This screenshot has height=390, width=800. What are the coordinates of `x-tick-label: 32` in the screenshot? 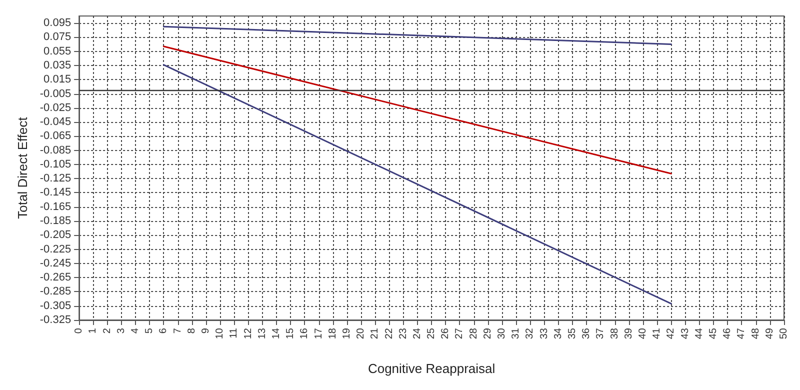 It's located at (530, 334).